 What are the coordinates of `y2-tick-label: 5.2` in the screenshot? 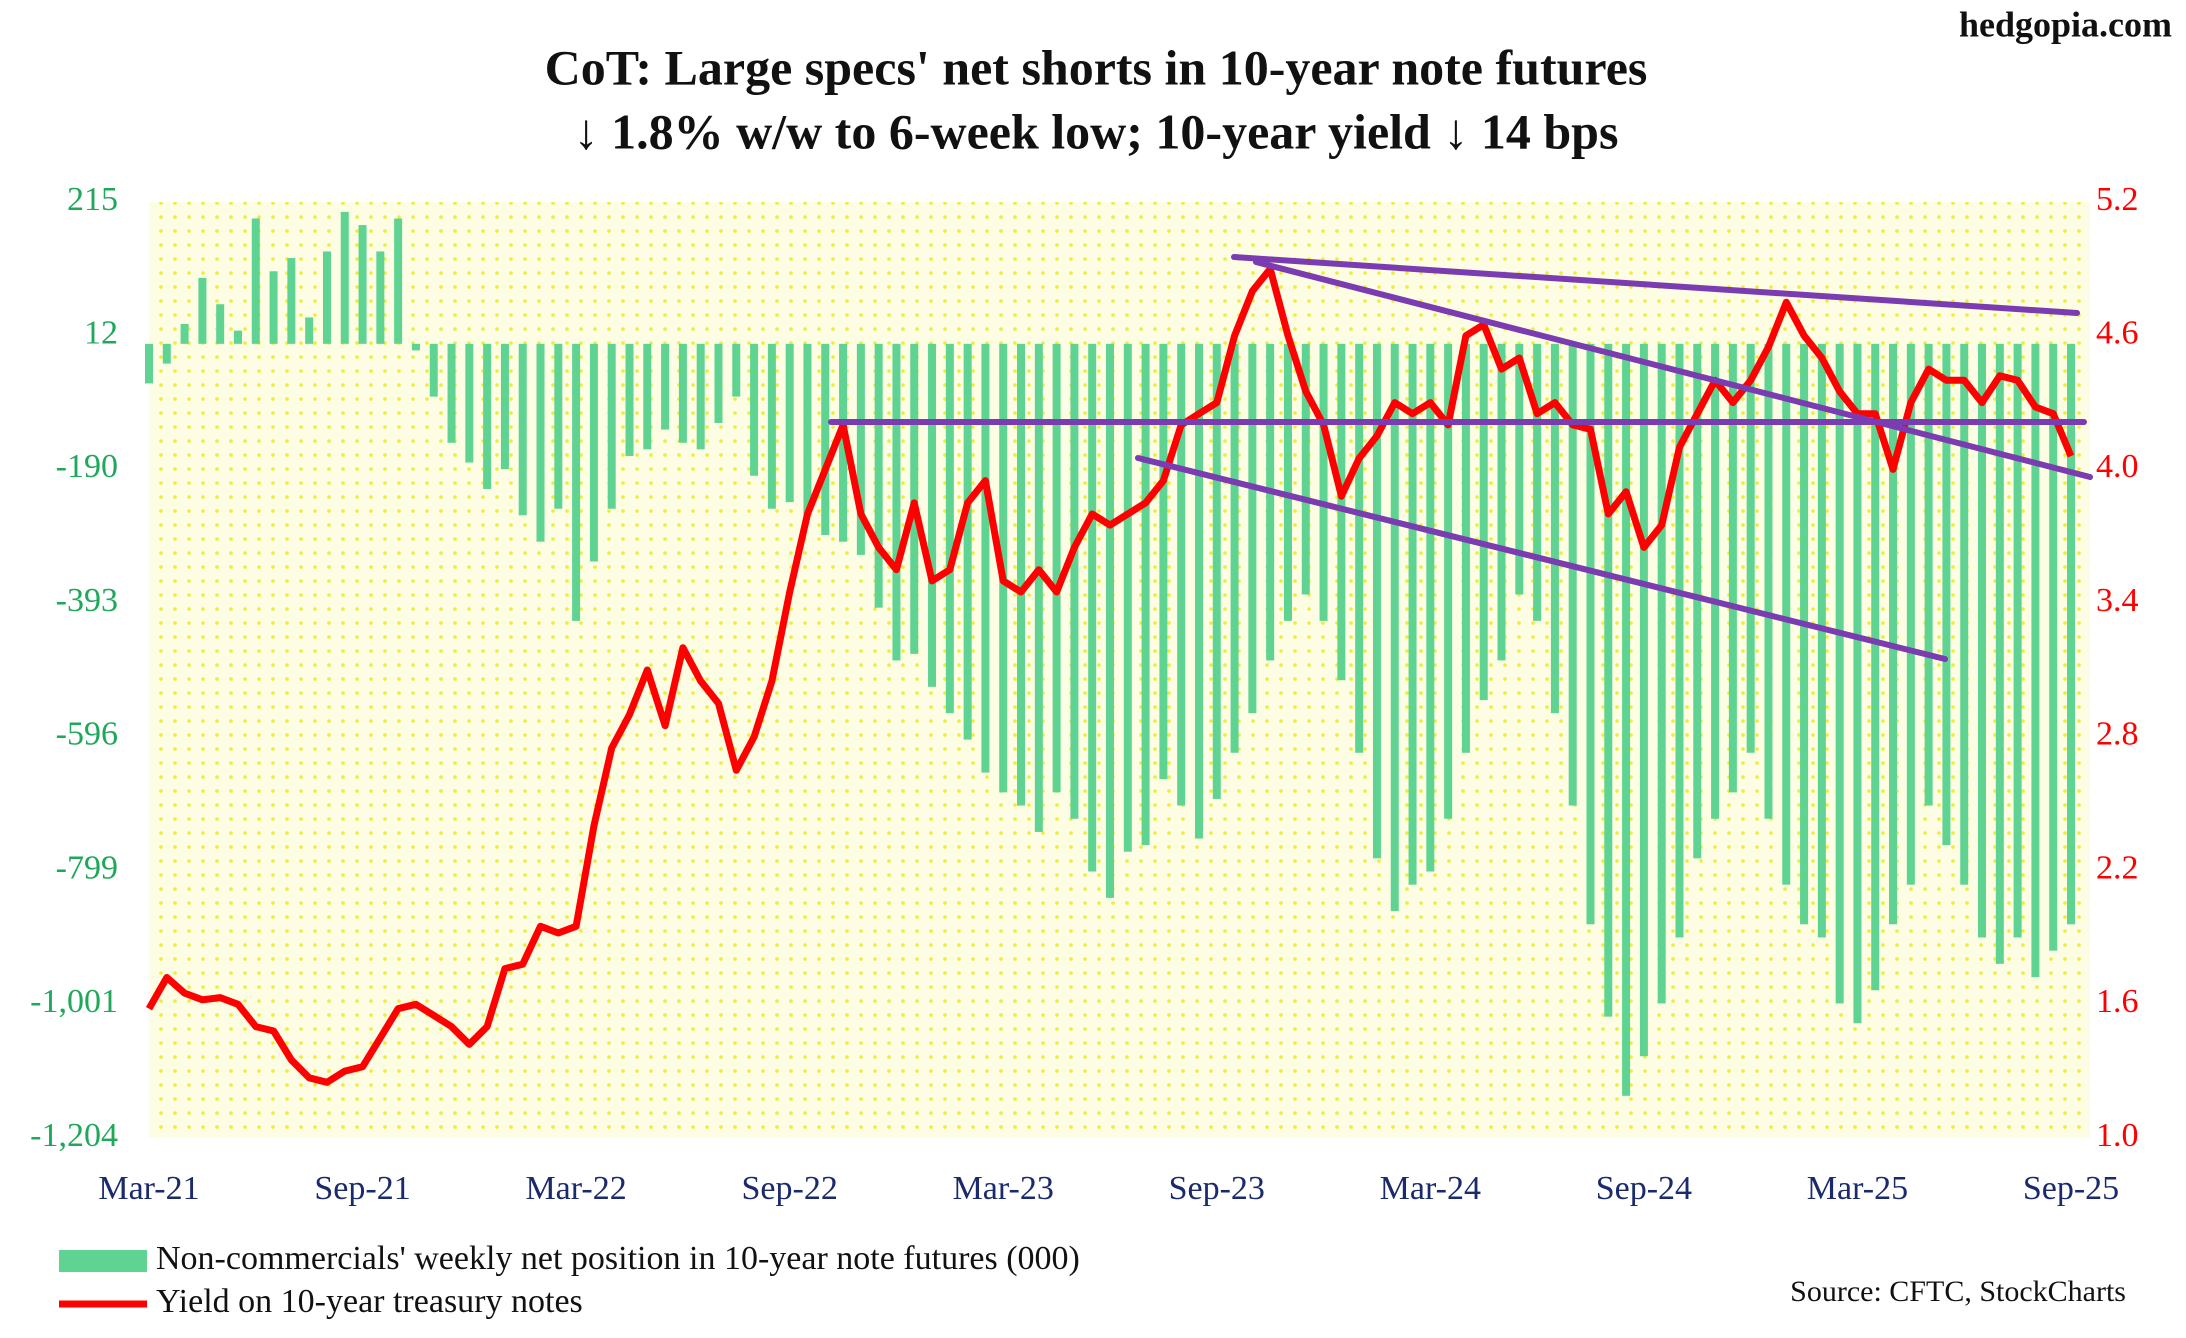 It's located at (2117, 199).